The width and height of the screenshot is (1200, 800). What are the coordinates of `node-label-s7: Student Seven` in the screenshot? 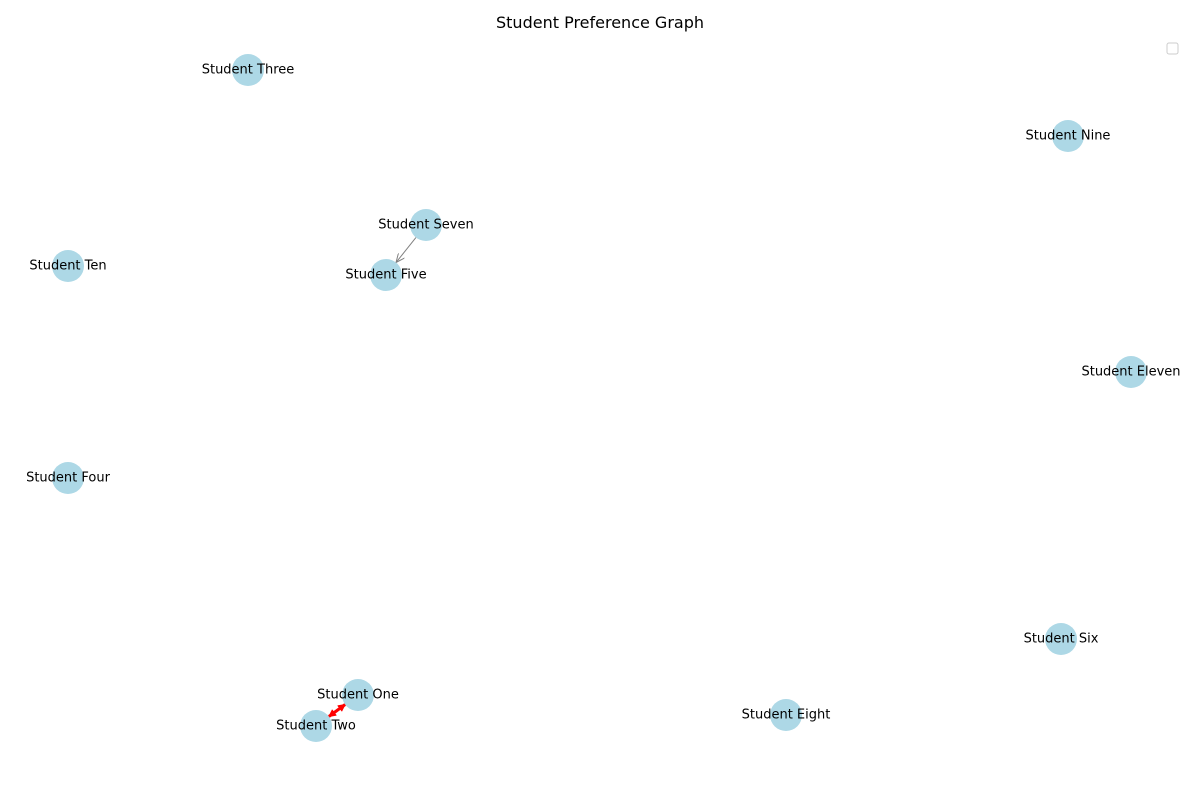 It's located at (426, 225).